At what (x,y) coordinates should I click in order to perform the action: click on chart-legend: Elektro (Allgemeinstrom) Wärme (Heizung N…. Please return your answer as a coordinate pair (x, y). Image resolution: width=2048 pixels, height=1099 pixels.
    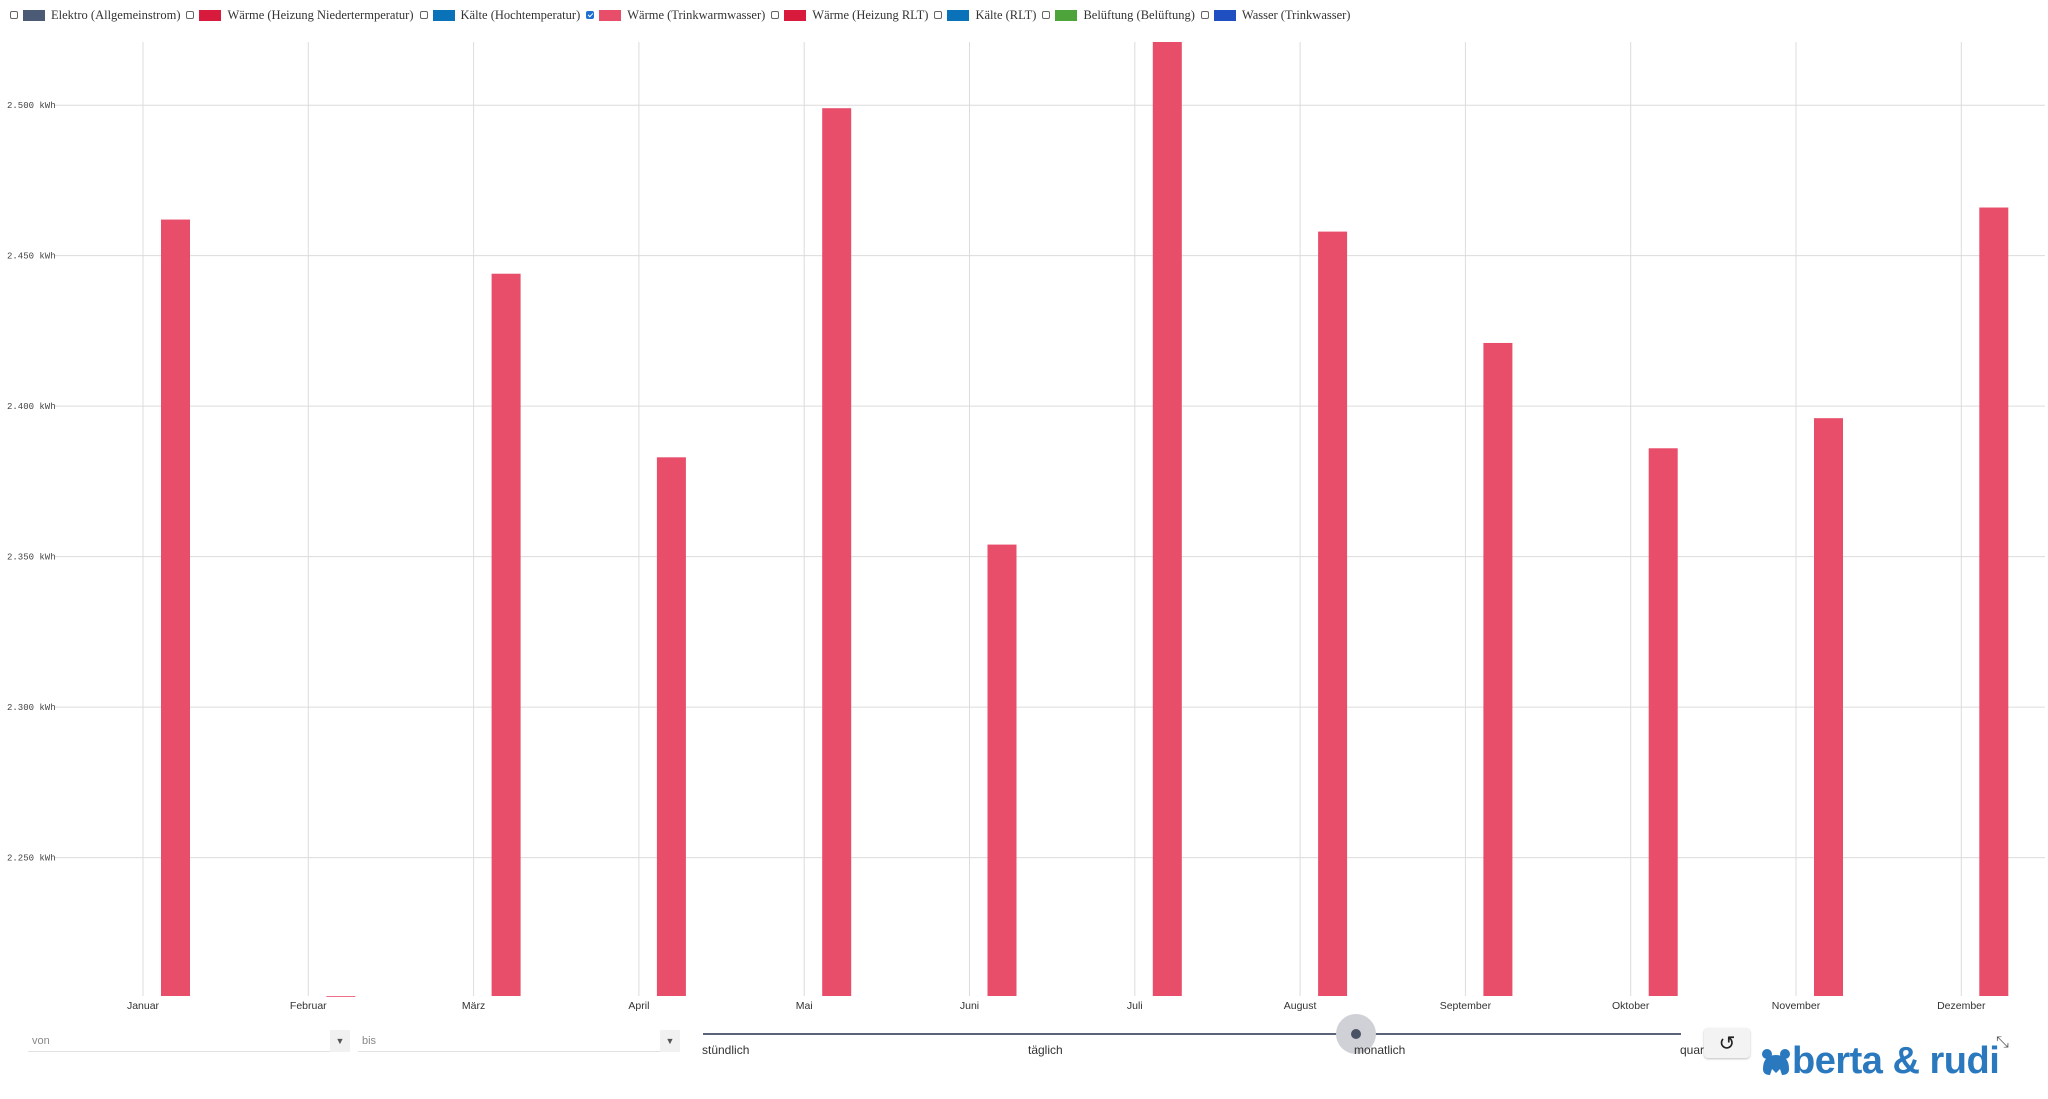
    Looking at the image, I should click on (683, 15).